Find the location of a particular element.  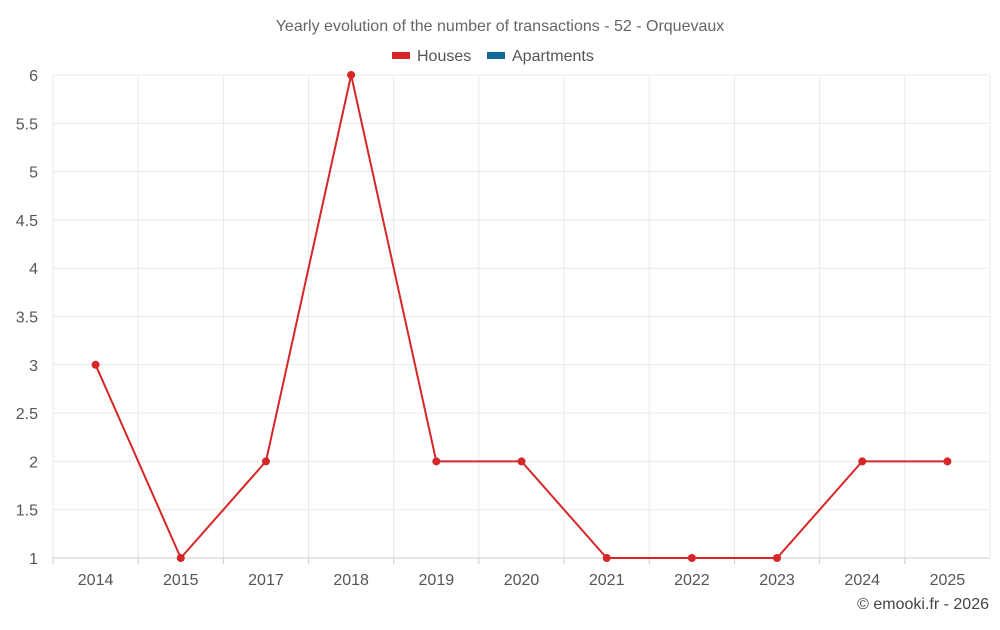

y-tick-label: 5.5 is located at coordinates (27, 124).